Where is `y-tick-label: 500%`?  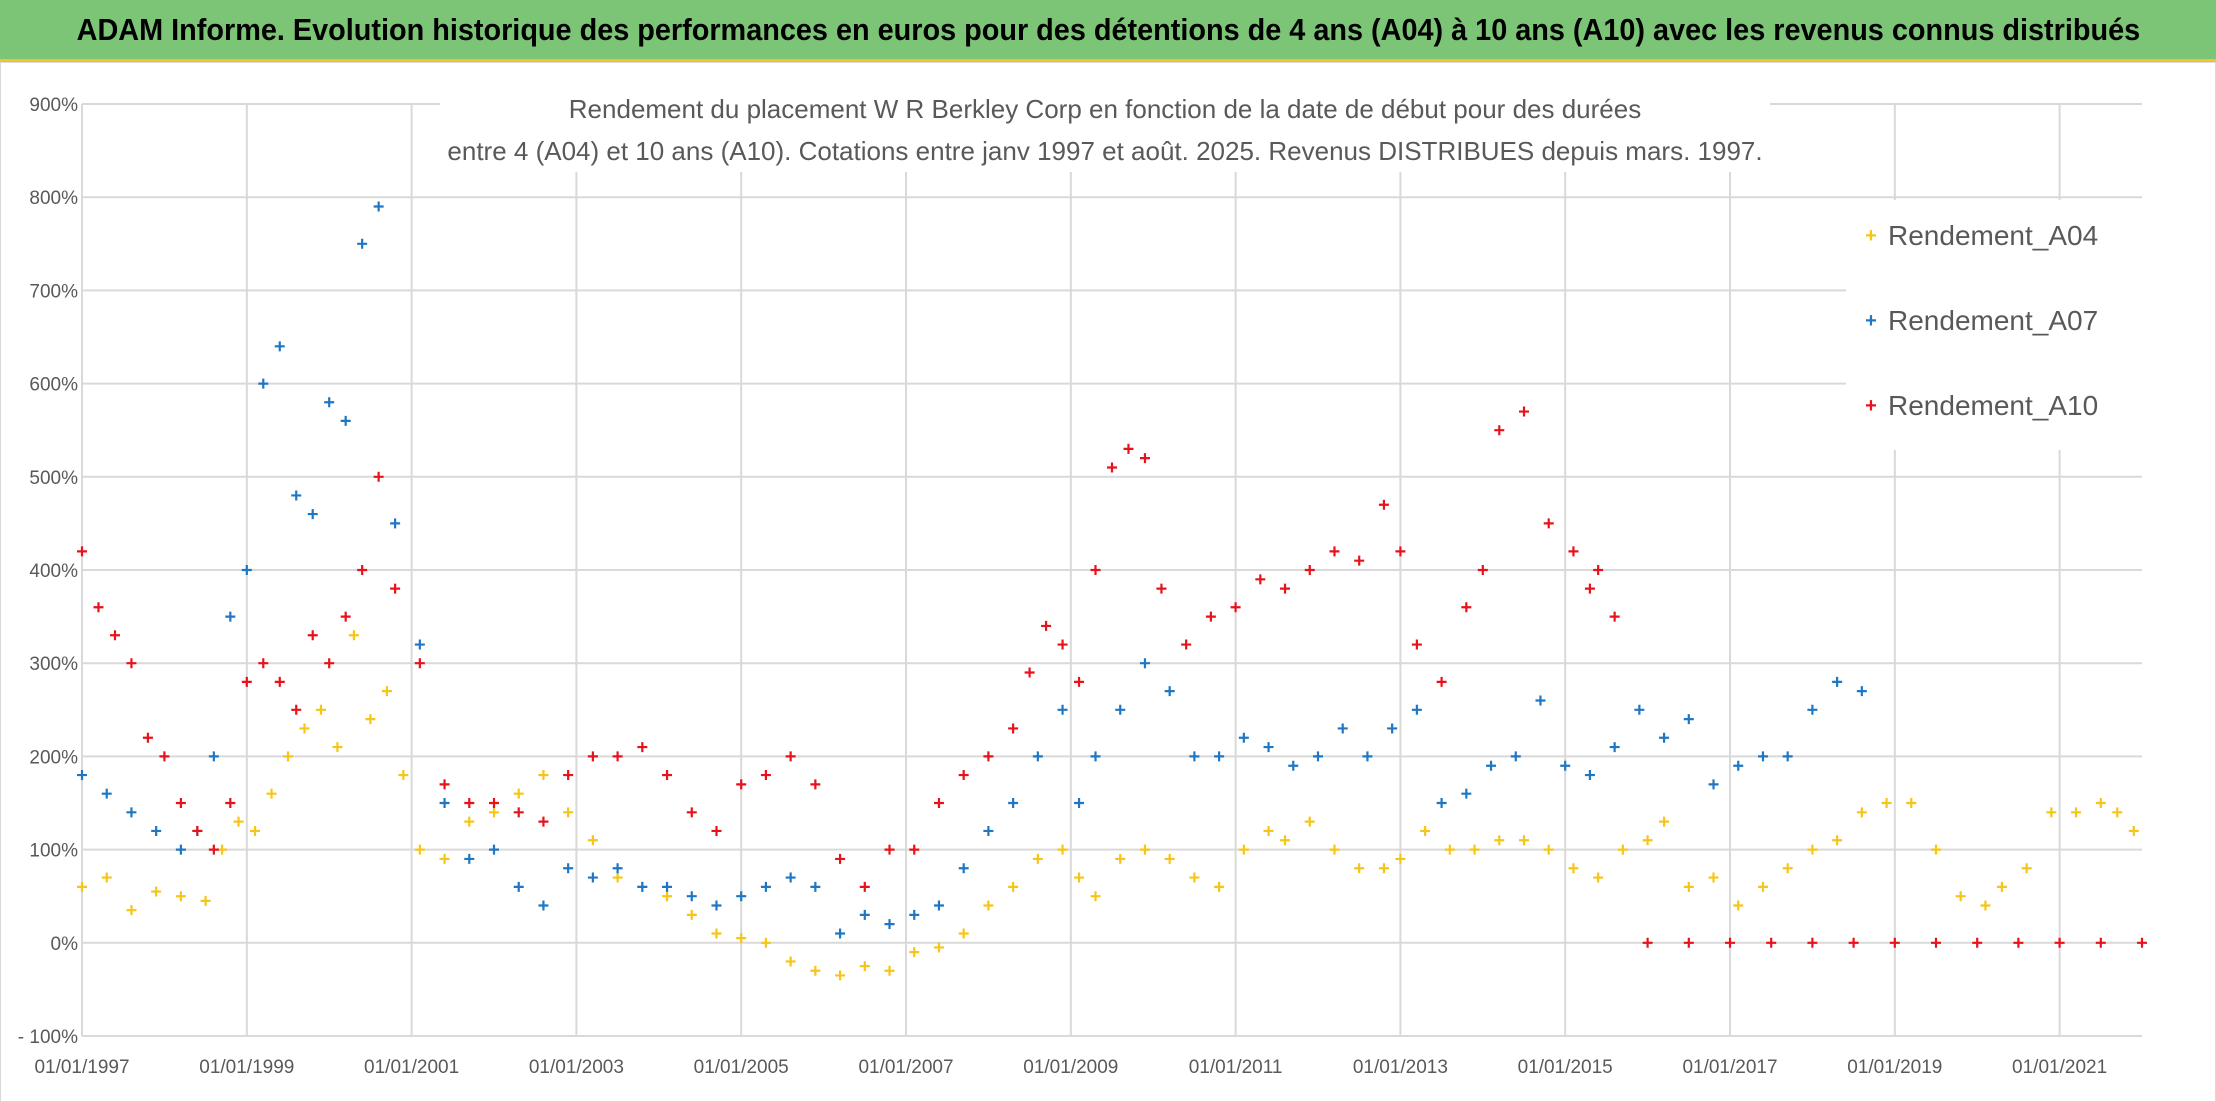
y-tick-label: 500% is located at coordinates (53, 478).